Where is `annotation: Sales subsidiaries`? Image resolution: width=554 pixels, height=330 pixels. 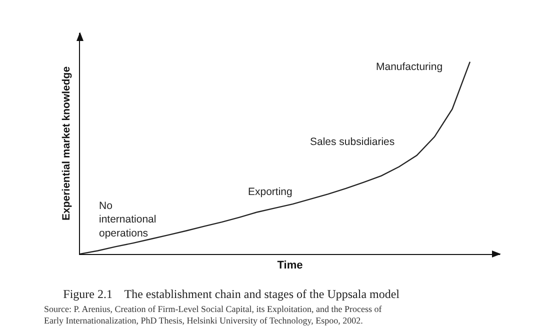 annotation: Sales subsidiaries is located at coordinates (352, 142).